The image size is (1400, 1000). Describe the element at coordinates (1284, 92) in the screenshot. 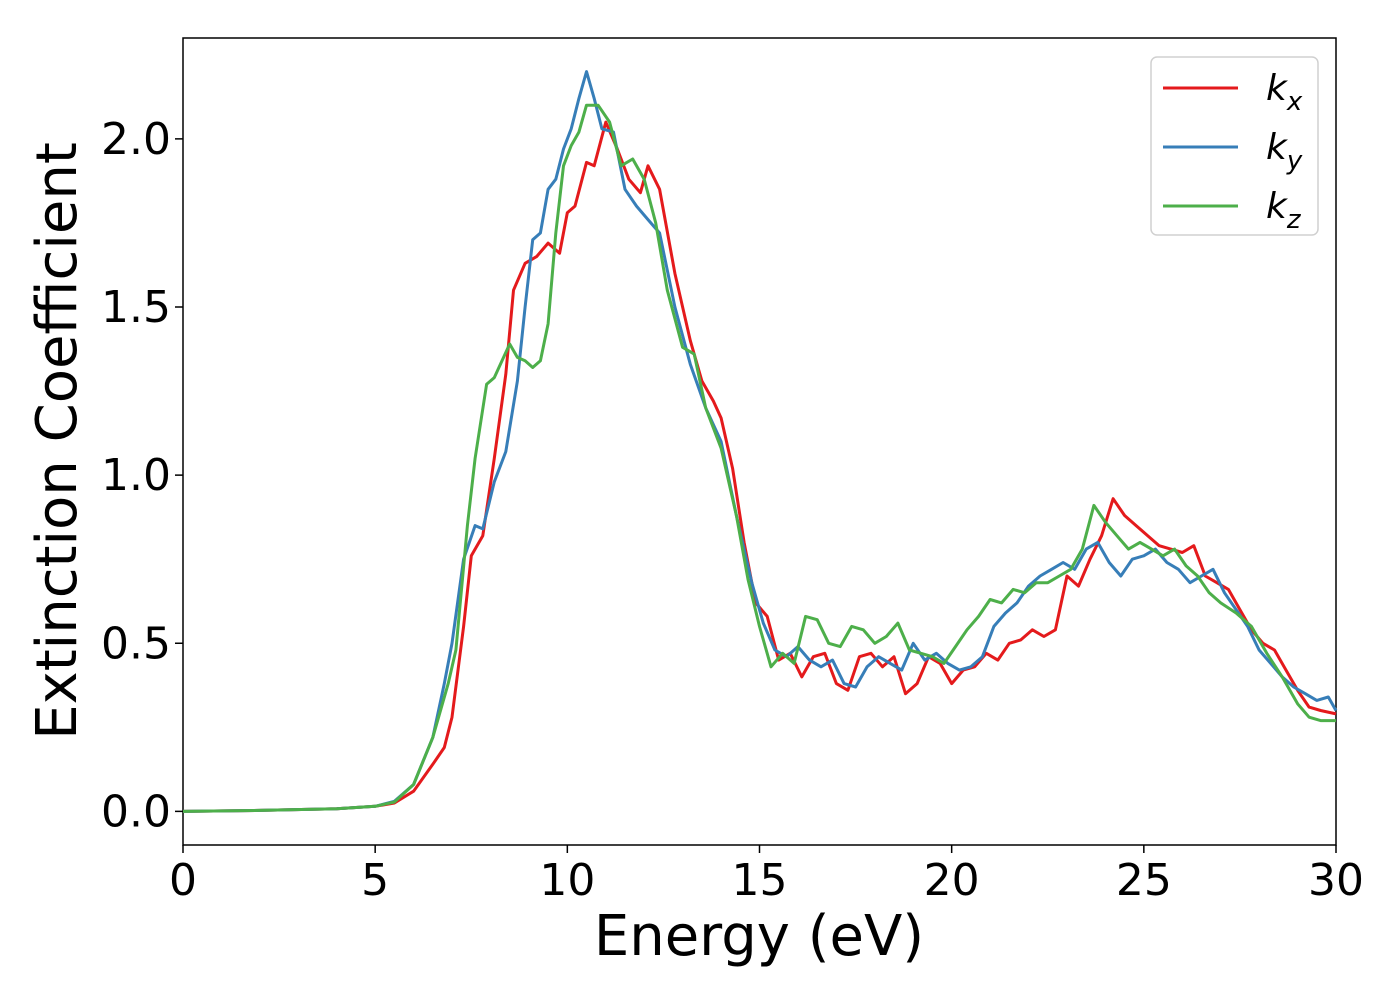

I see `legend-label-kx: kx` at that location.